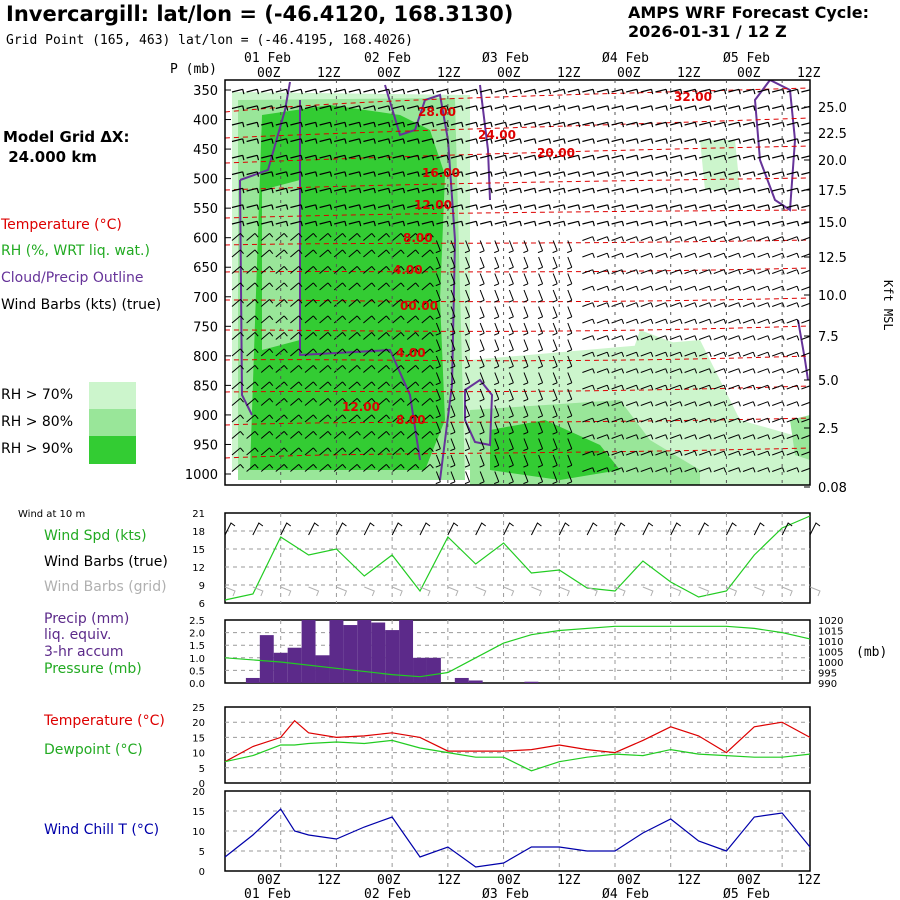 This screenshot has height=900, width=900. What do you see at coordinates (112, 450) in the screenshot?
I see `rh90-swatch` at bounding box center [112, 450].